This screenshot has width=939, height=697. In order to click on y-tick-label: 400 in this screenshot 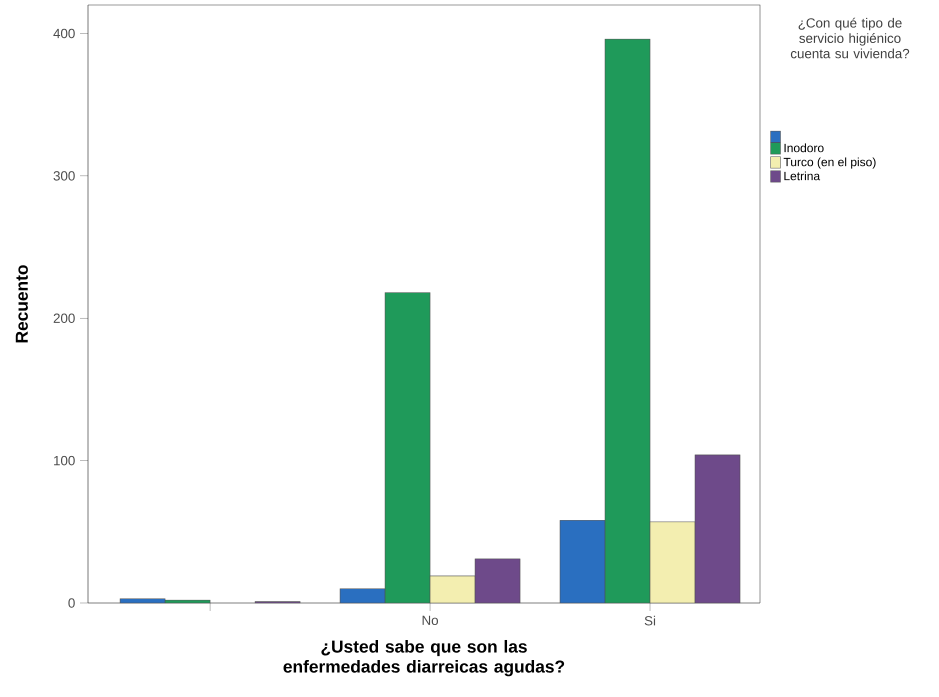, I will do `click(64, 33)`.